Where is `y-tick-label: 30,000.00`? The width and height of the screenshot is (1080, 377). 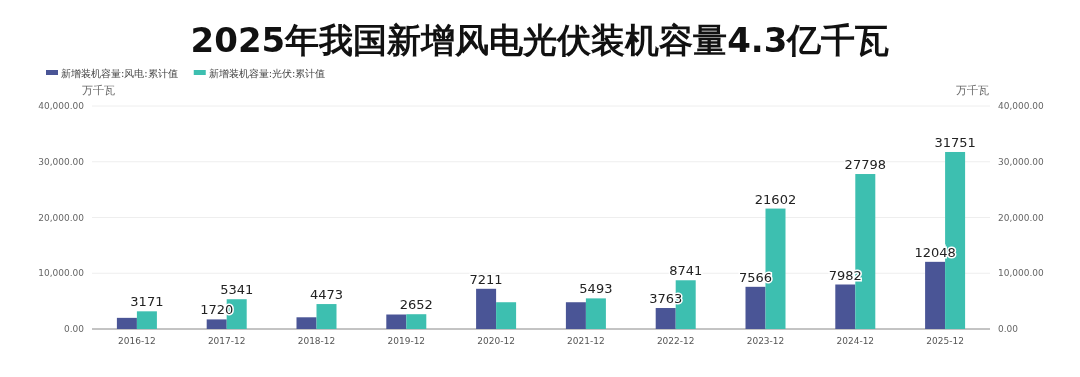
y-tick-label: 30,000.00 is located at coordinates (61, 161).